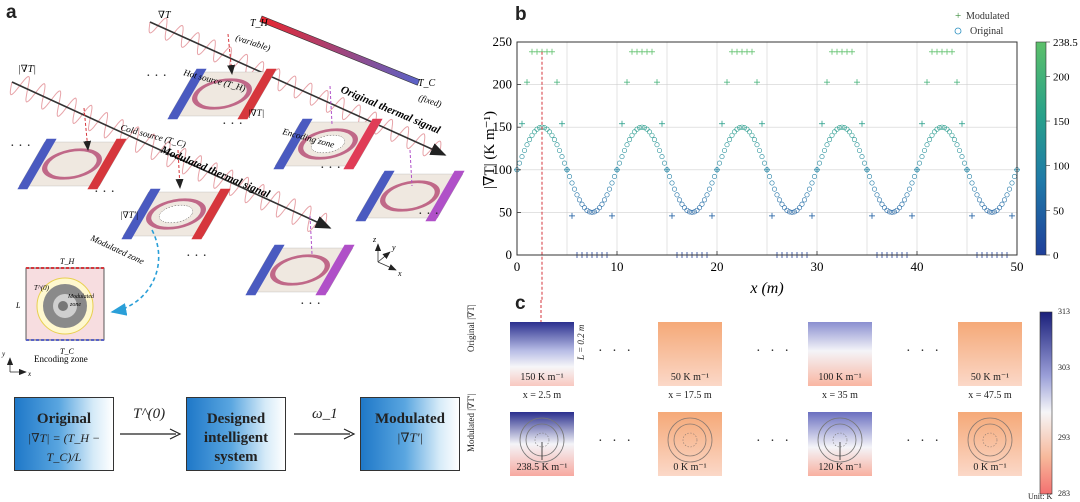 This screenshot has height=502, width=1080. What do you see at coordinates (617, 266) in the screenshot?
I see `x-tick-label: 10` at bounding box center [617, 266].